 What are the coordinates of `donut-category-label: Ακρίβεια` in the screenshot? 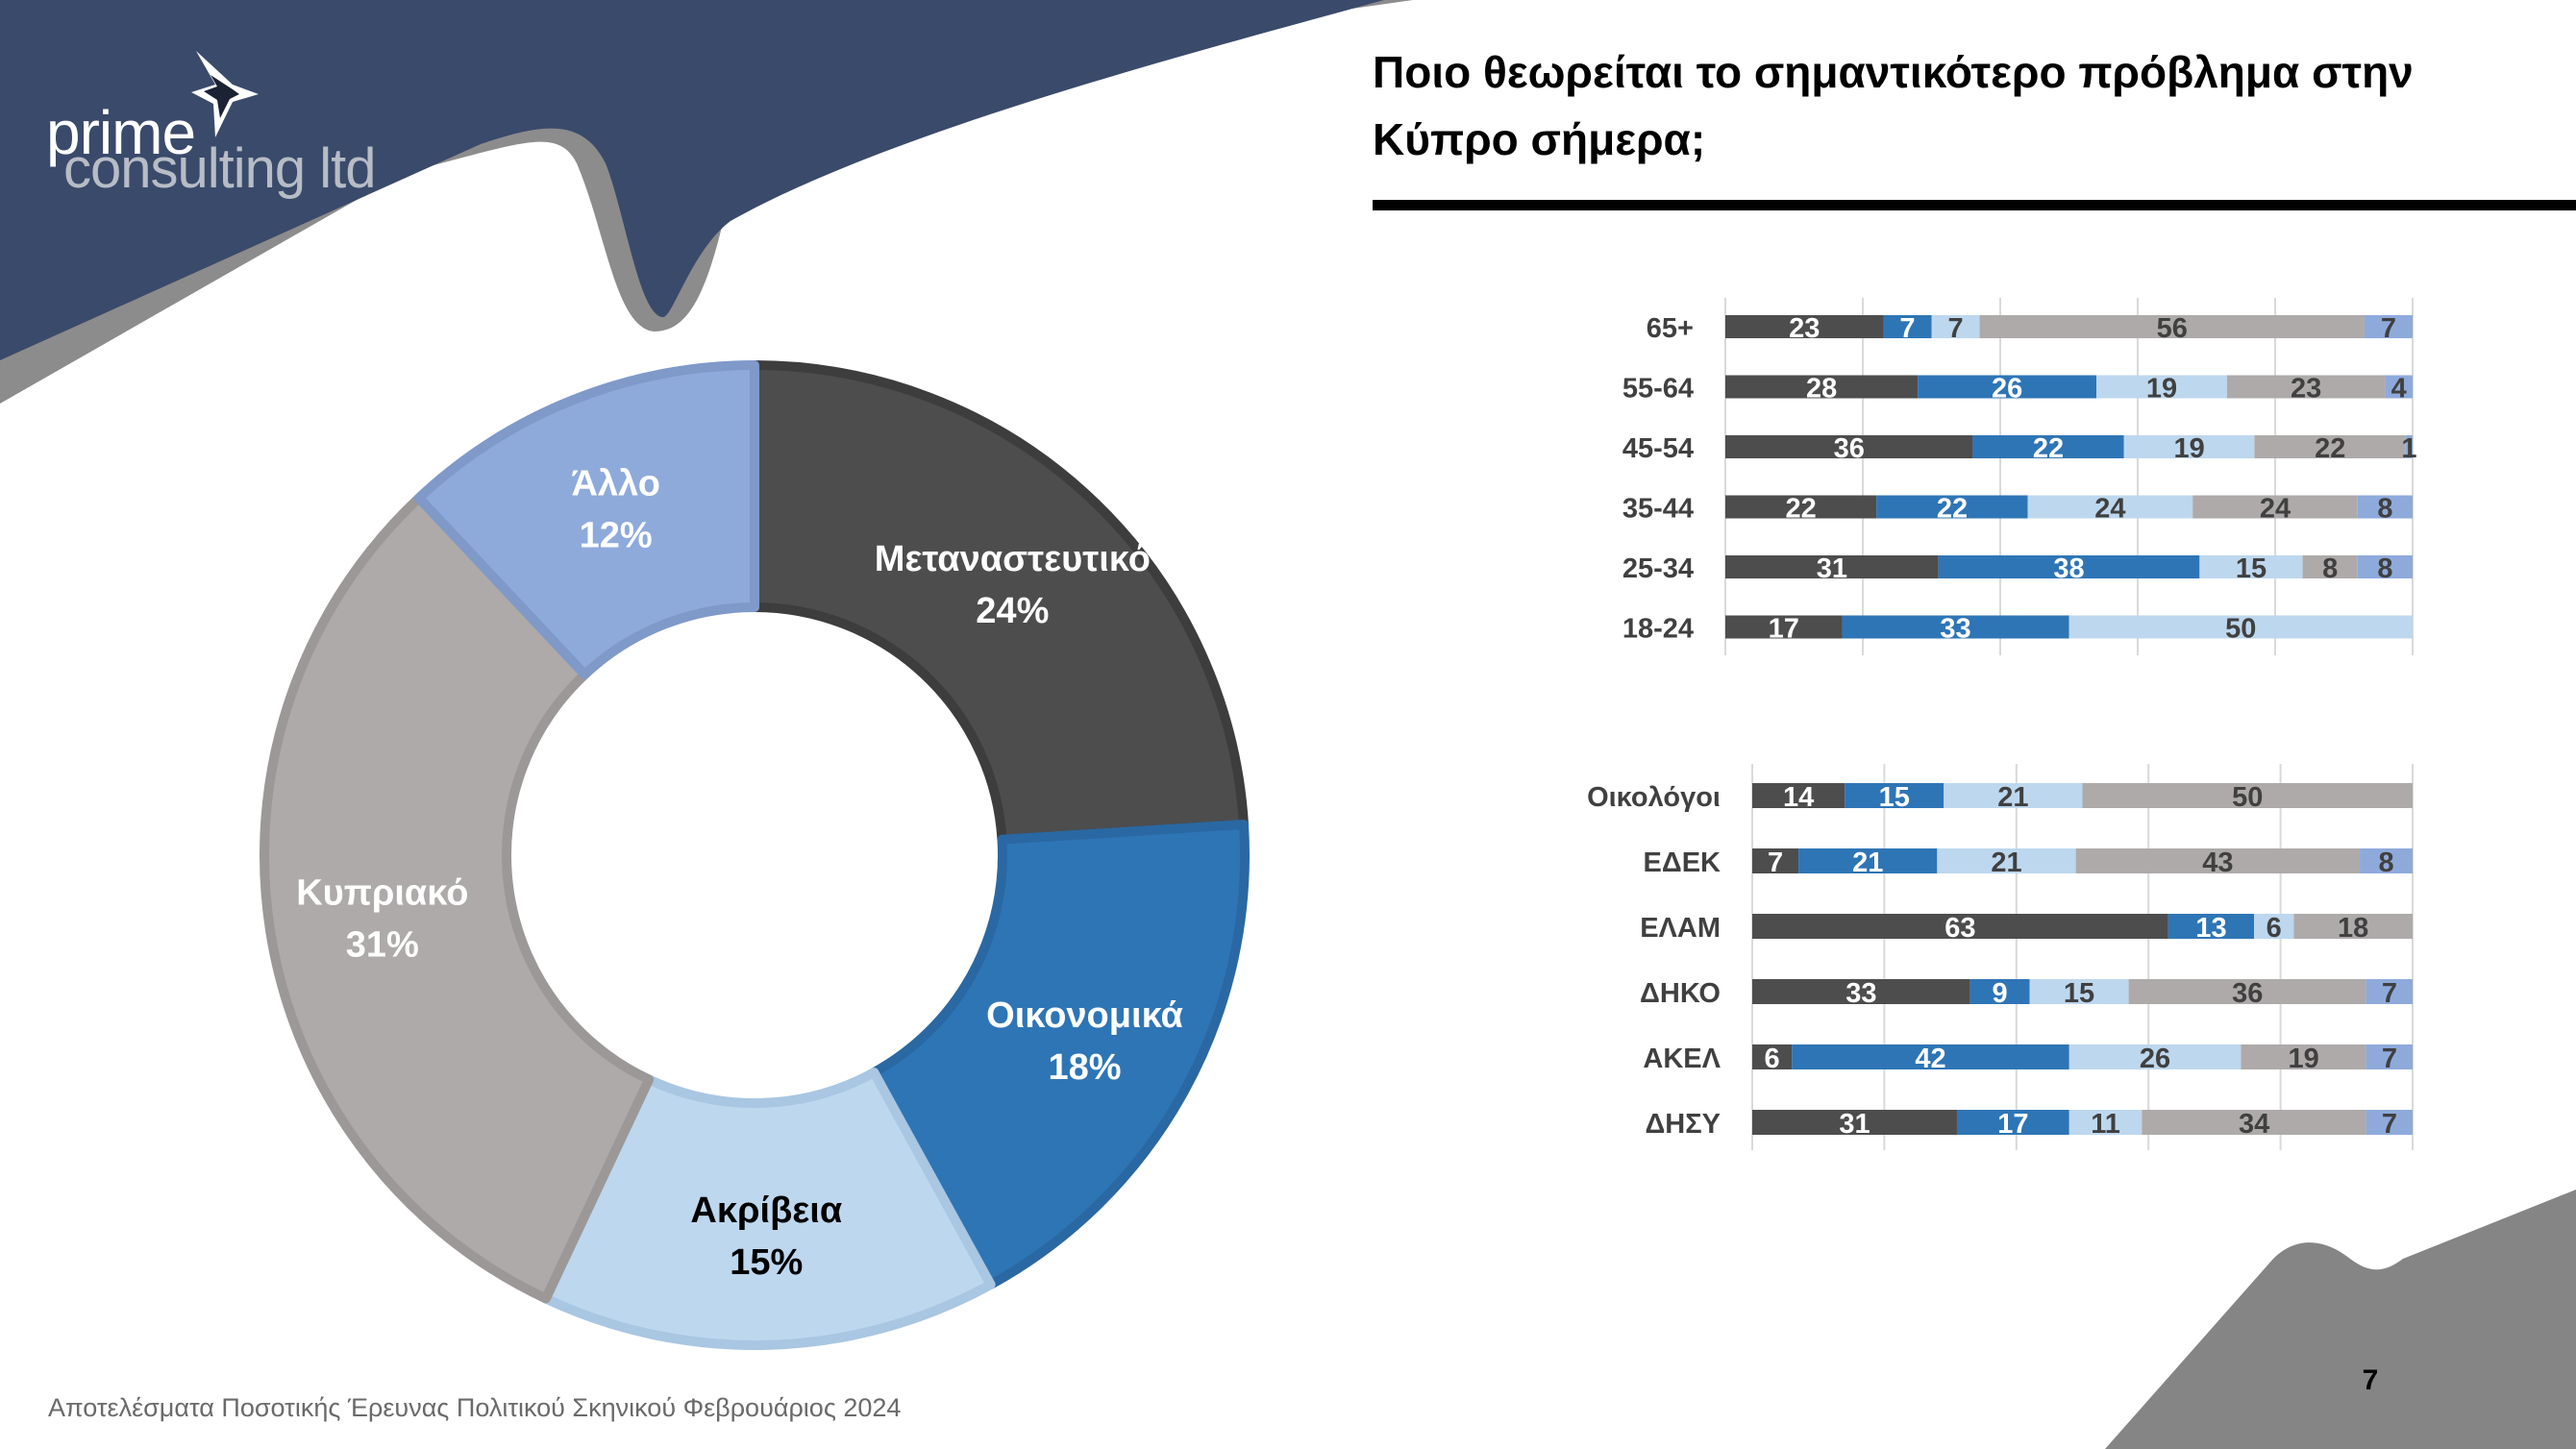 It's located at (766, 1211).